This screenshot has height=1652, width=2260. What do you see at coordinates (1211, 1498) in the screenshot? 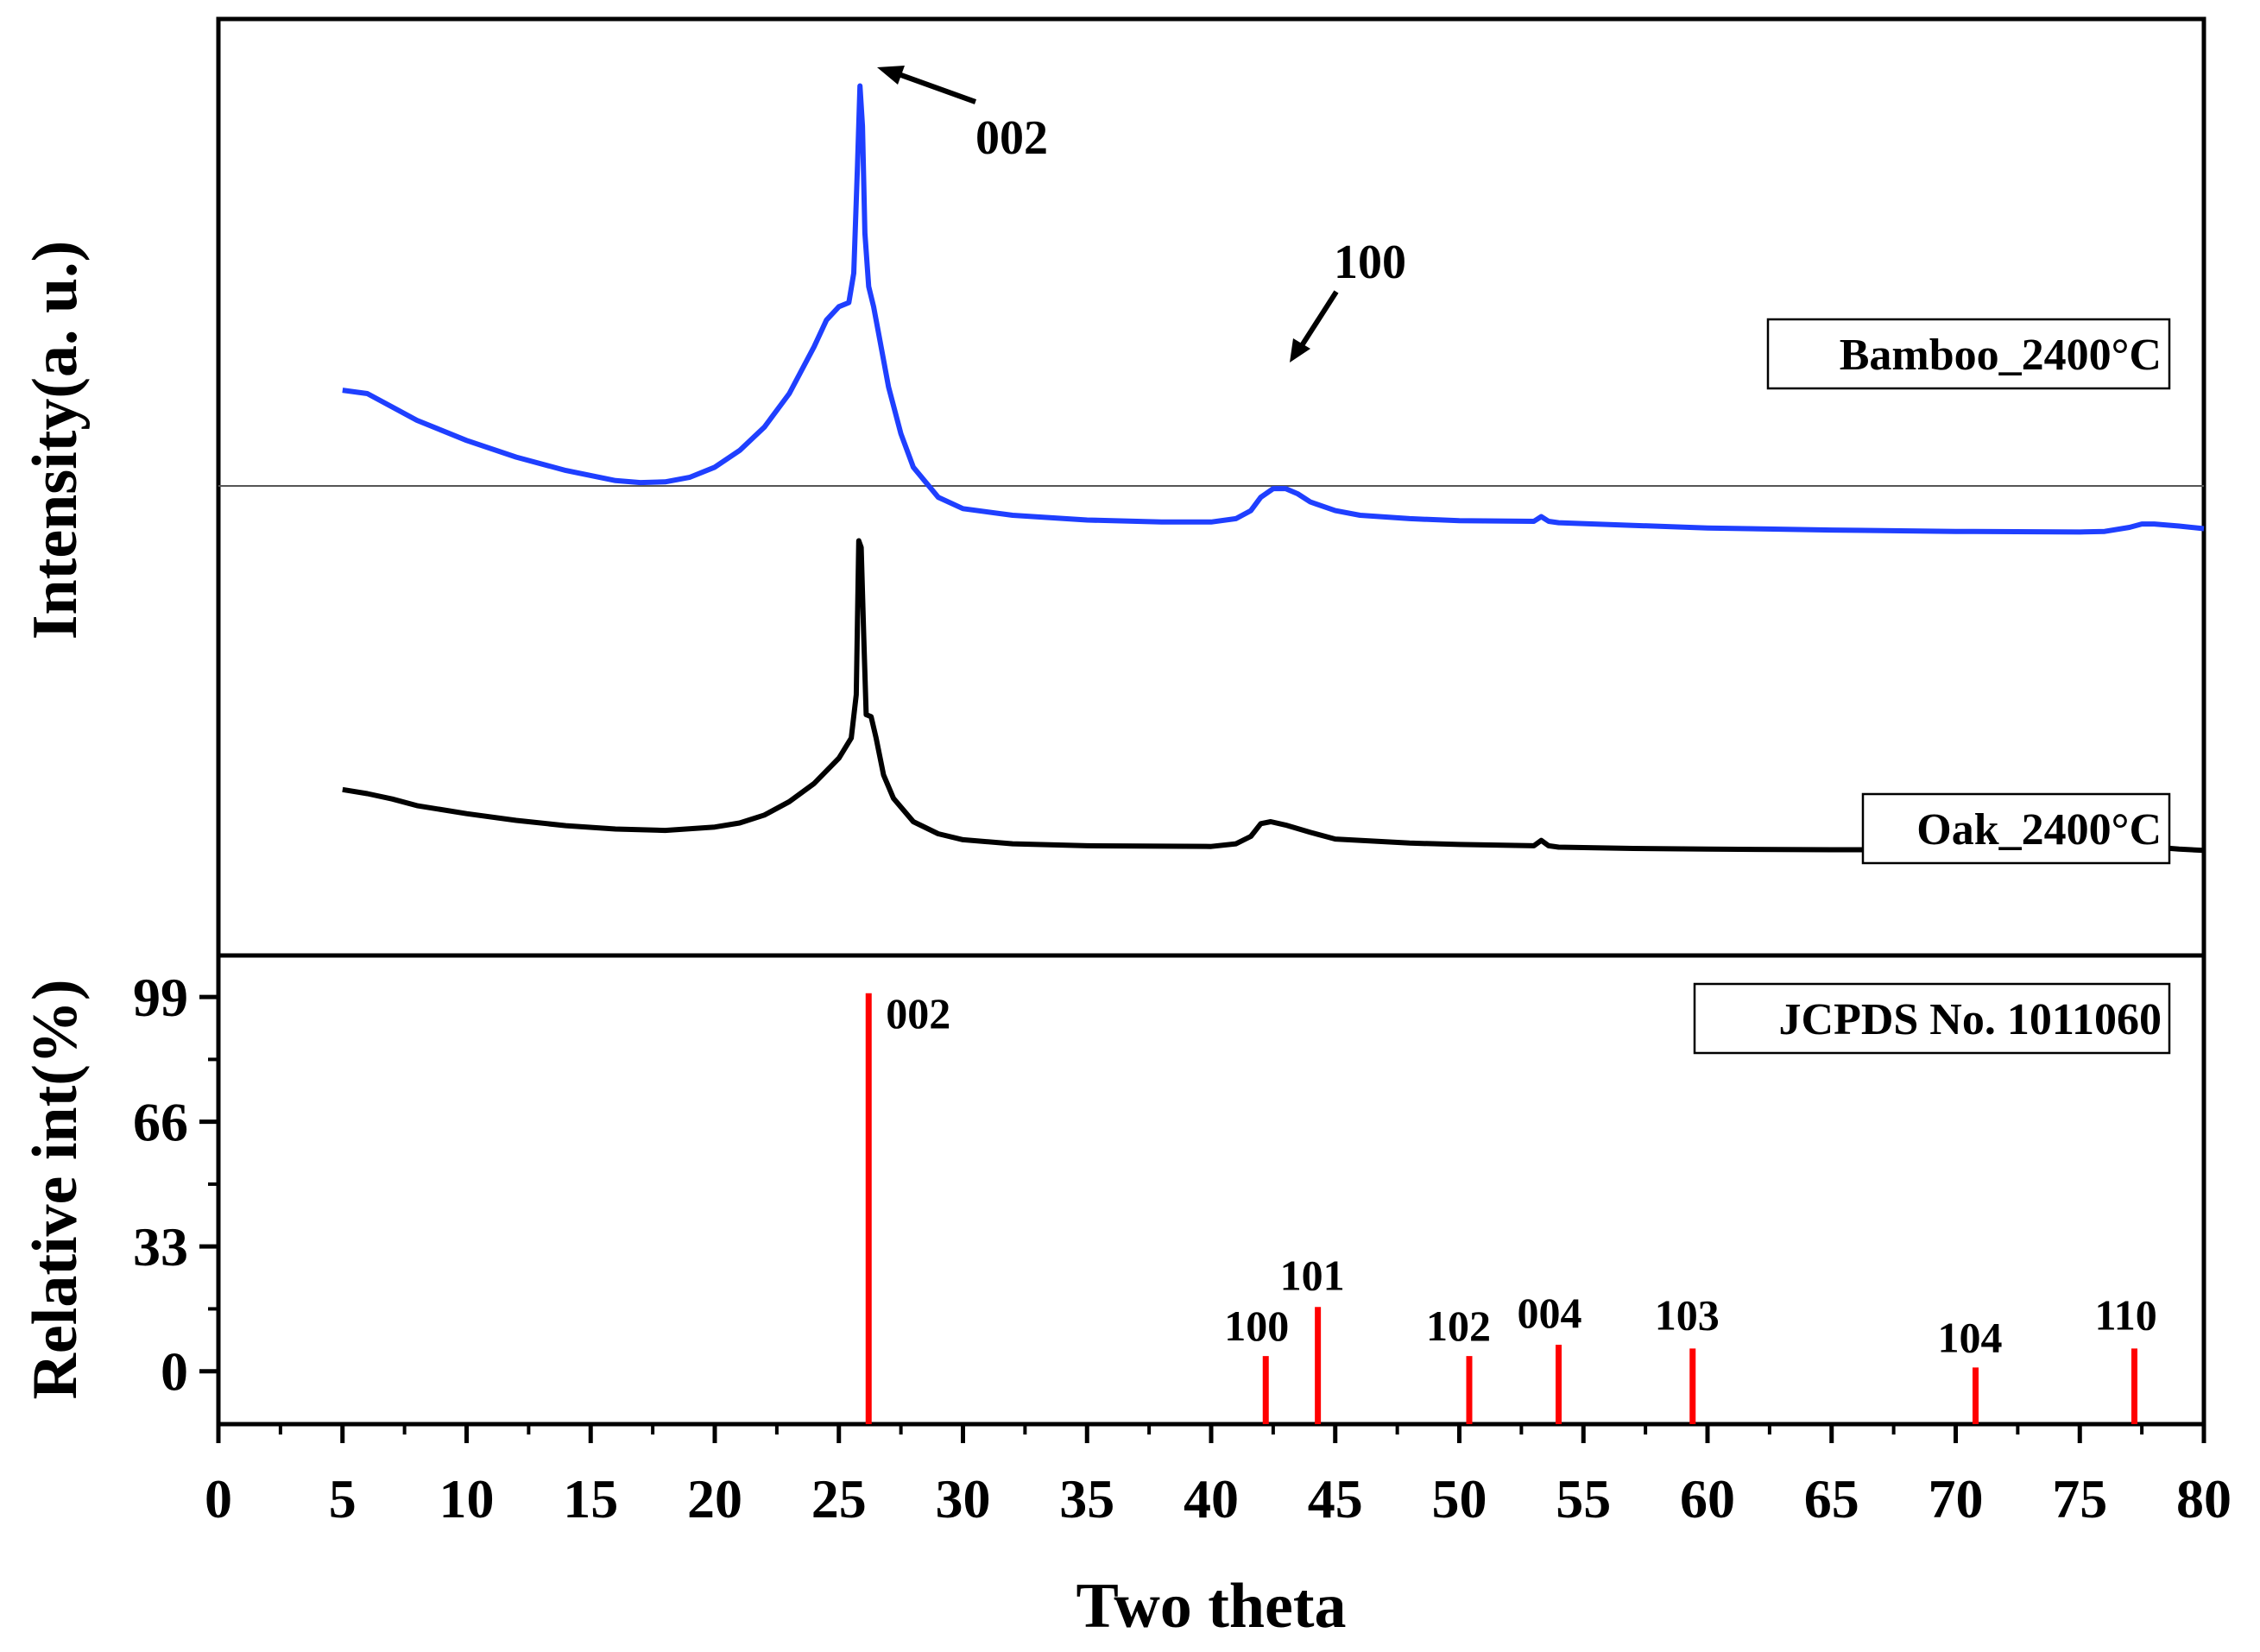
I see `x-tick-label-40: 40` at bounding box center [1211, 1498].